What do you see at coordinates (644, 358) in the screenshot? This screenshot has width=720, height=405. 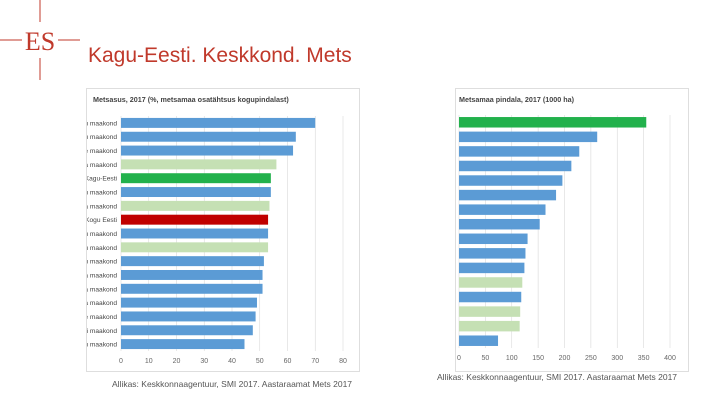 I see `x-tick-label: 350` at bounding box center [644, 358].